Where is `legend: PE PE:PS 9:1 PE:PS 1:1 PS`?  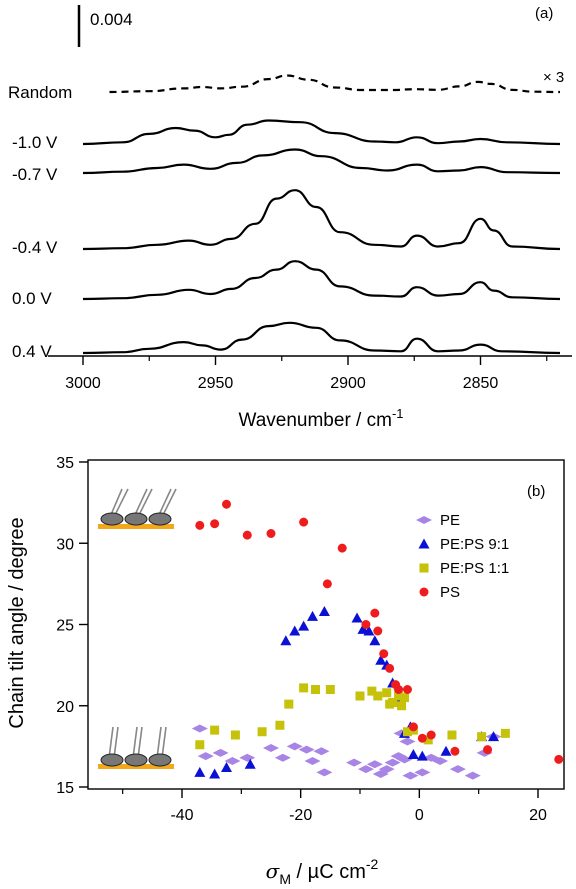
legend: PE PE:PS 9:1 PE:PS 1:1 PS is located at coordinates (462, 556).